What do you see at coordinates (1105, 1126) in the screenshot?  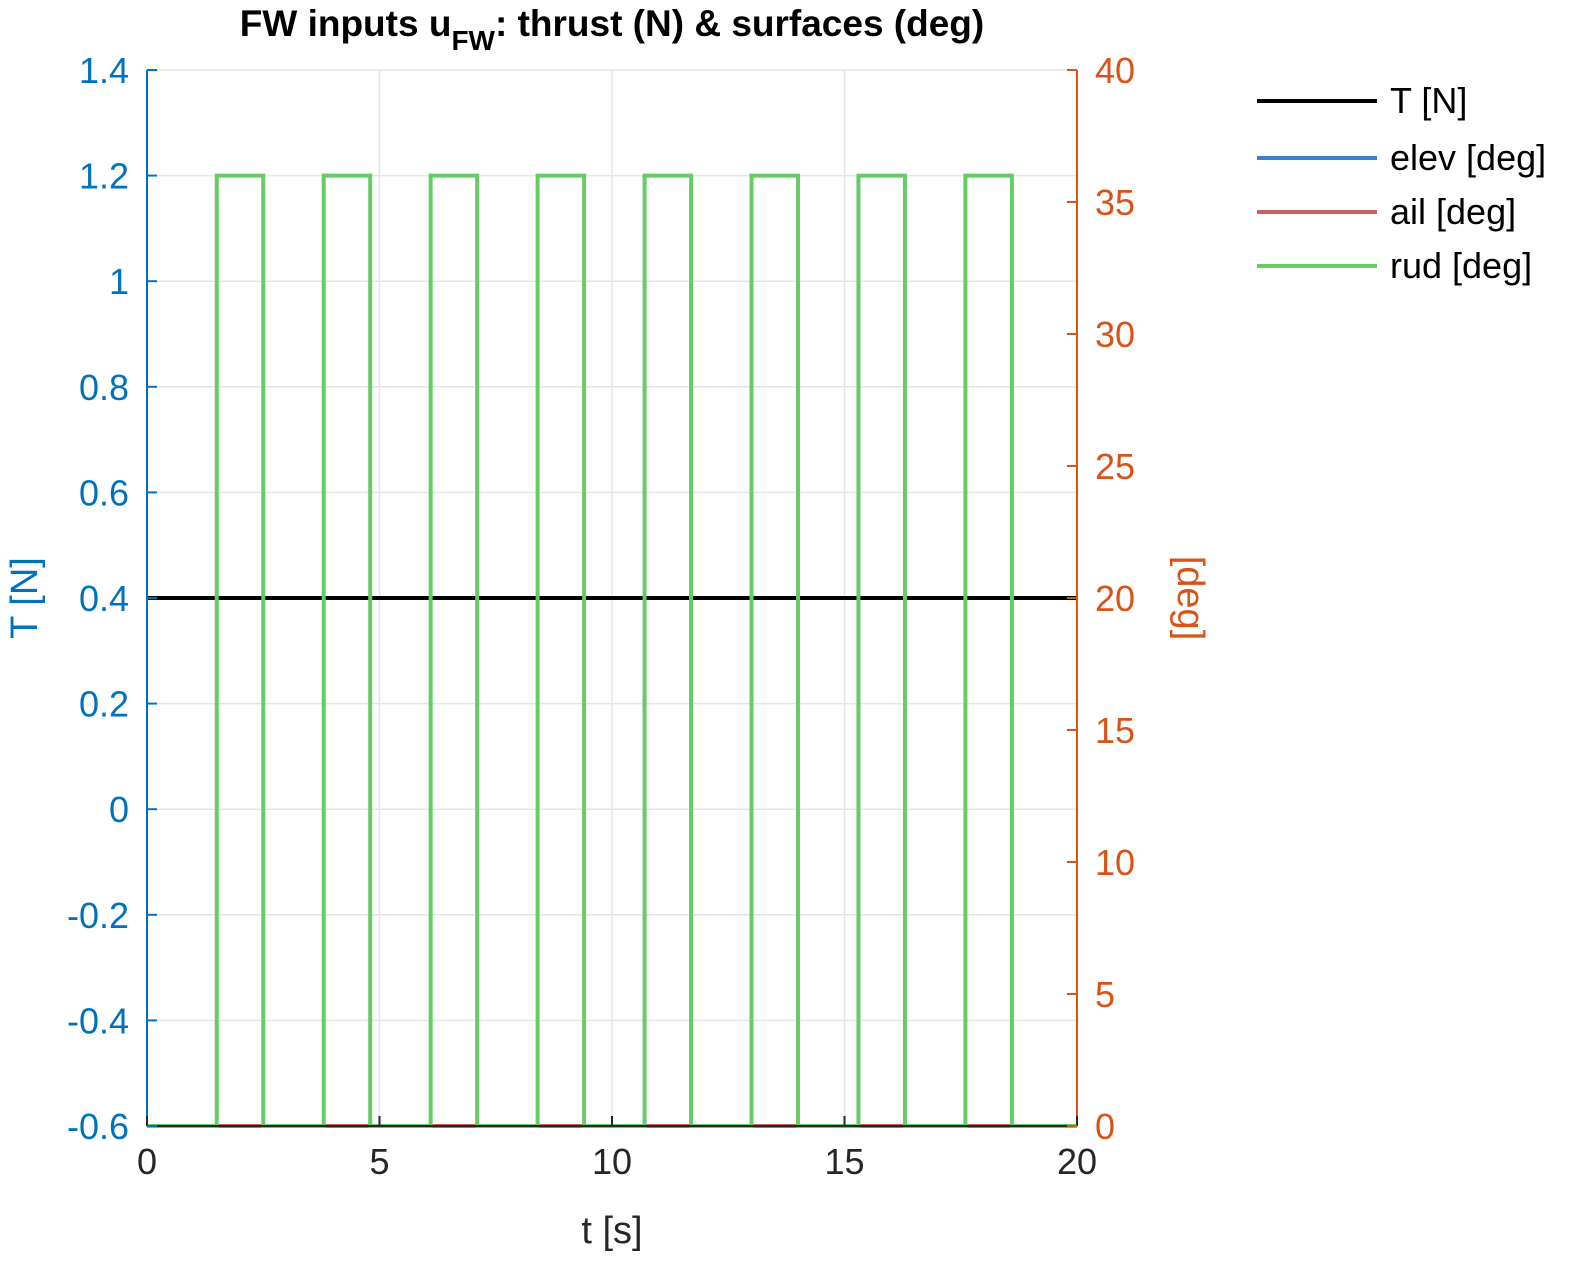 I see `y-right-tick-label: 0` at bounding box center [1105, 1126].